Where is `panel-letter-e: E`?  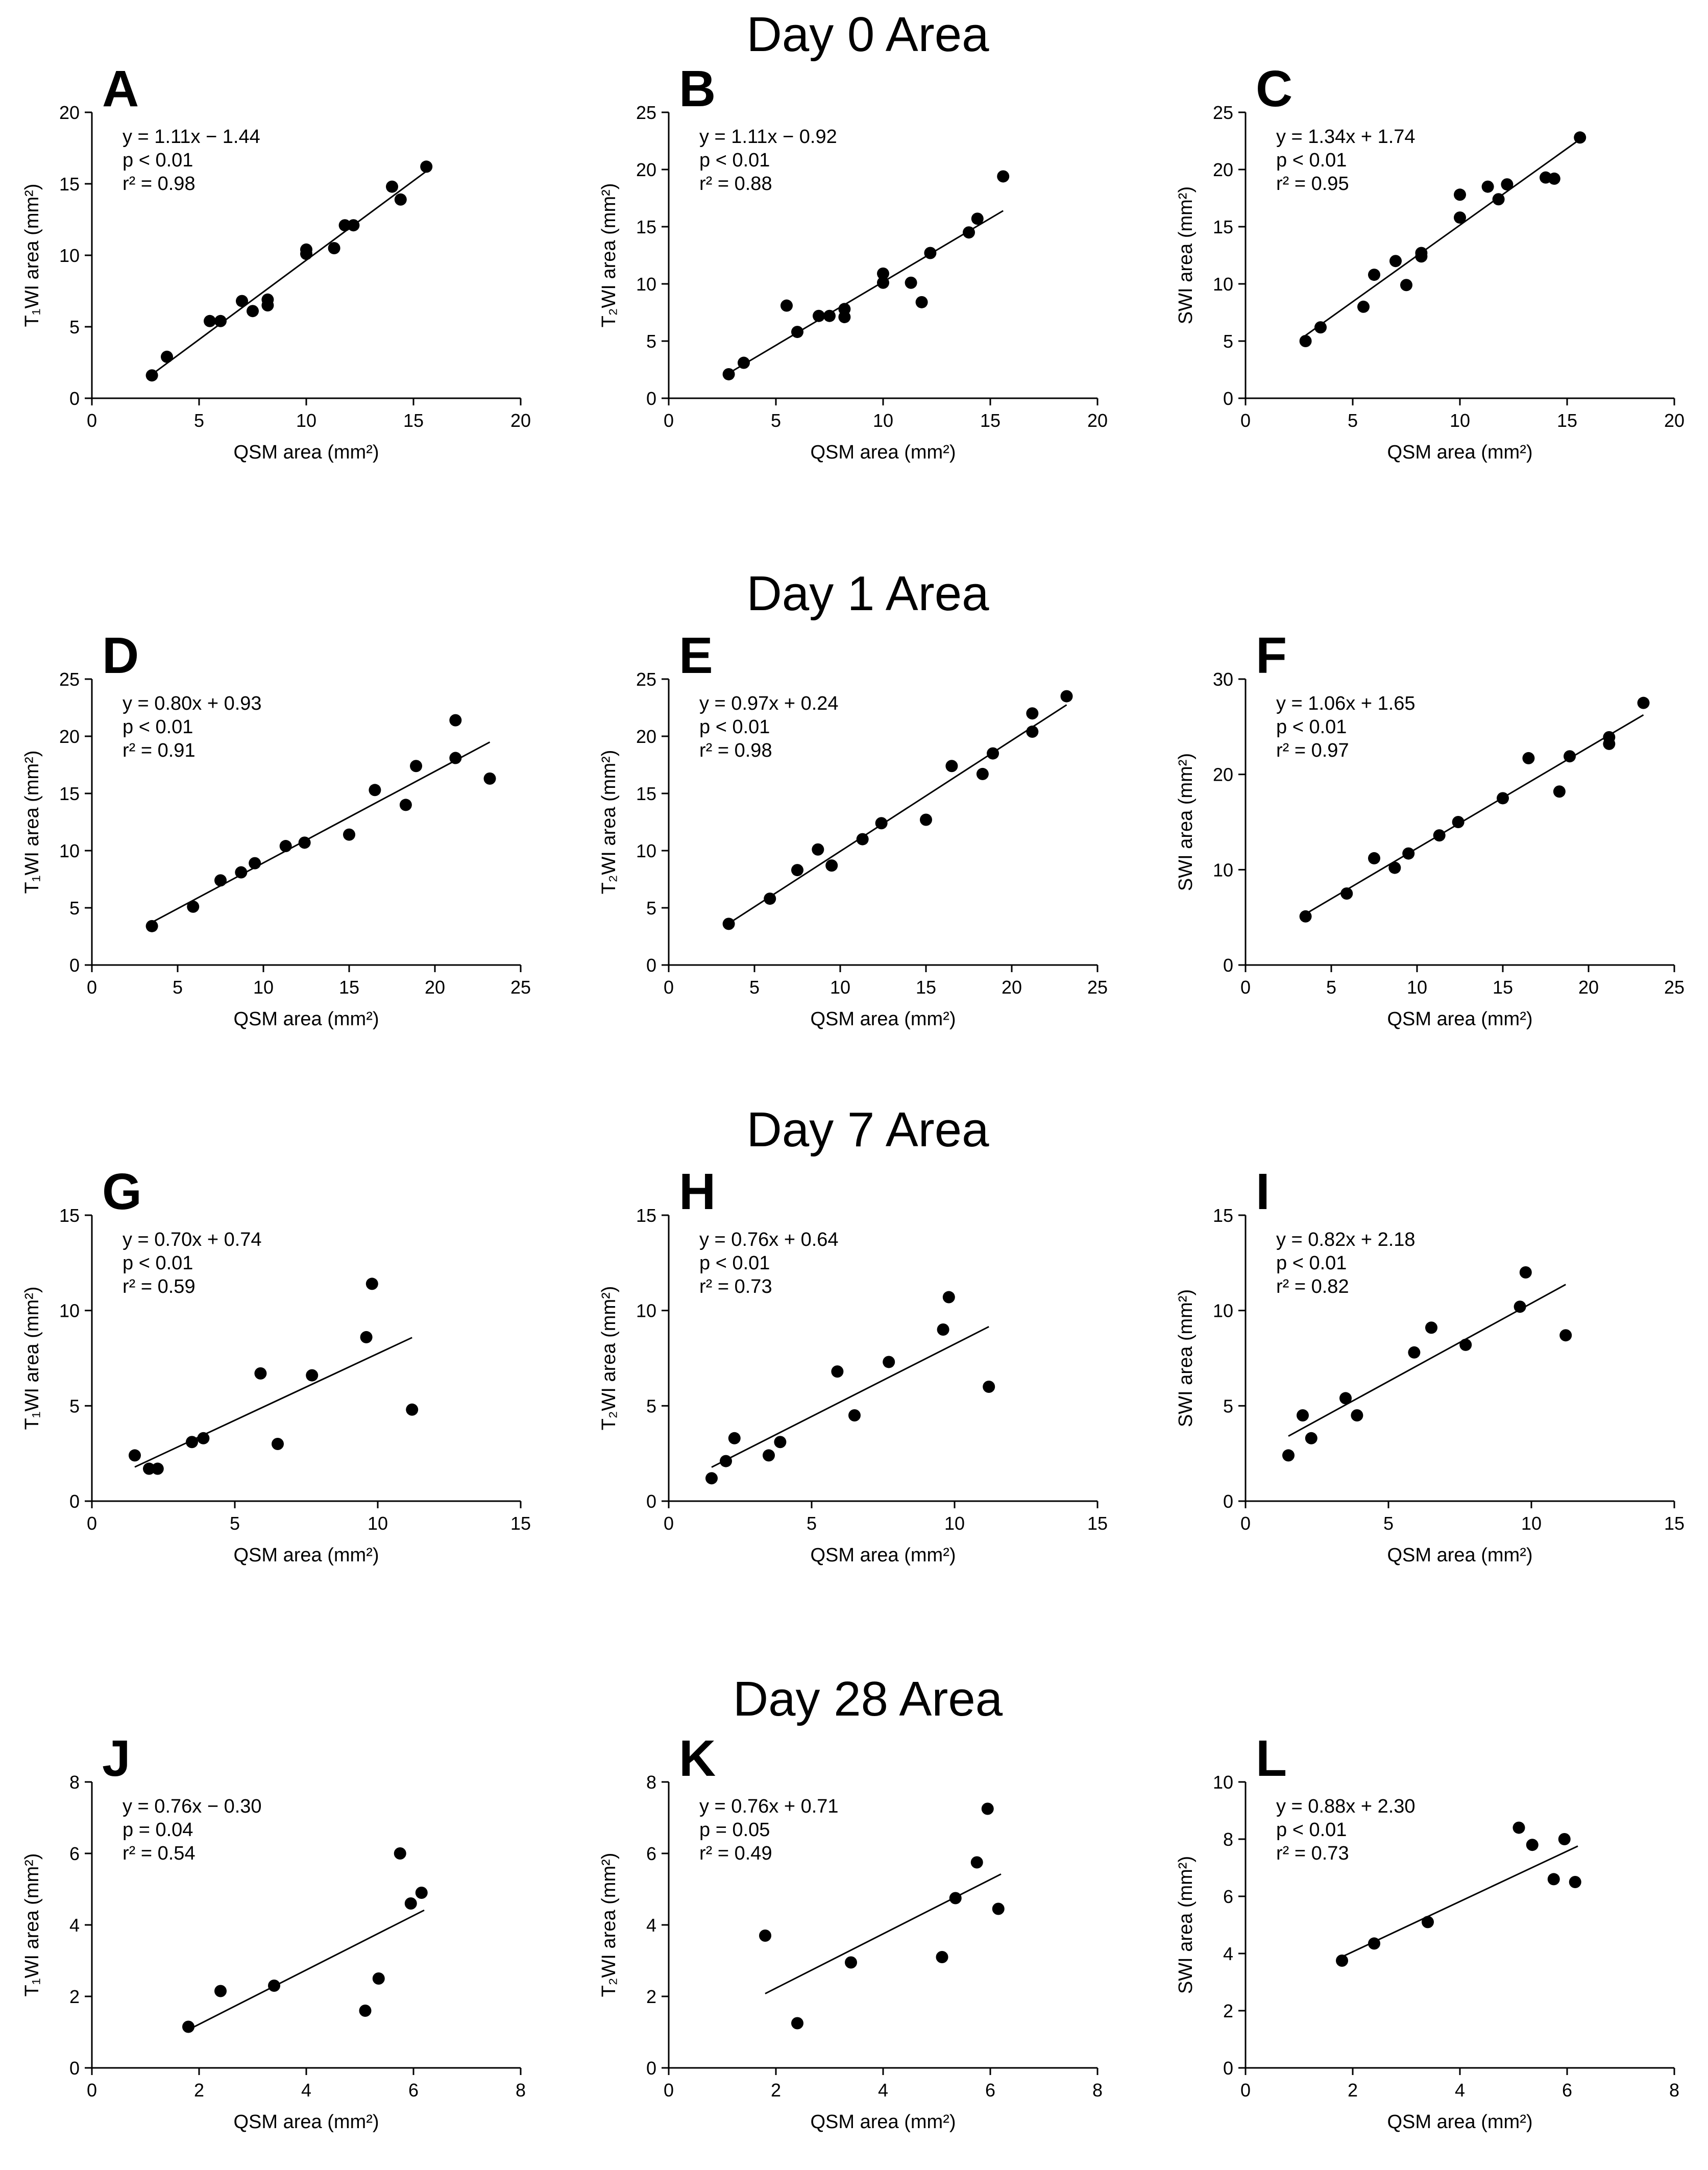
panel-letter-e: E is located at coordinates (696, 656).